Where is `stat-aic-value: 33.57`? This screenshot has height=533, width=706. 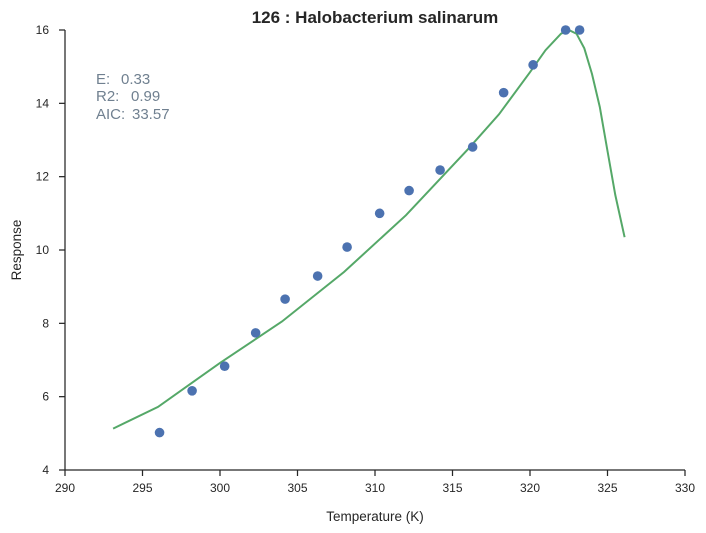
stat-aic-value: 33.57 is located at coordinates (151, 114).